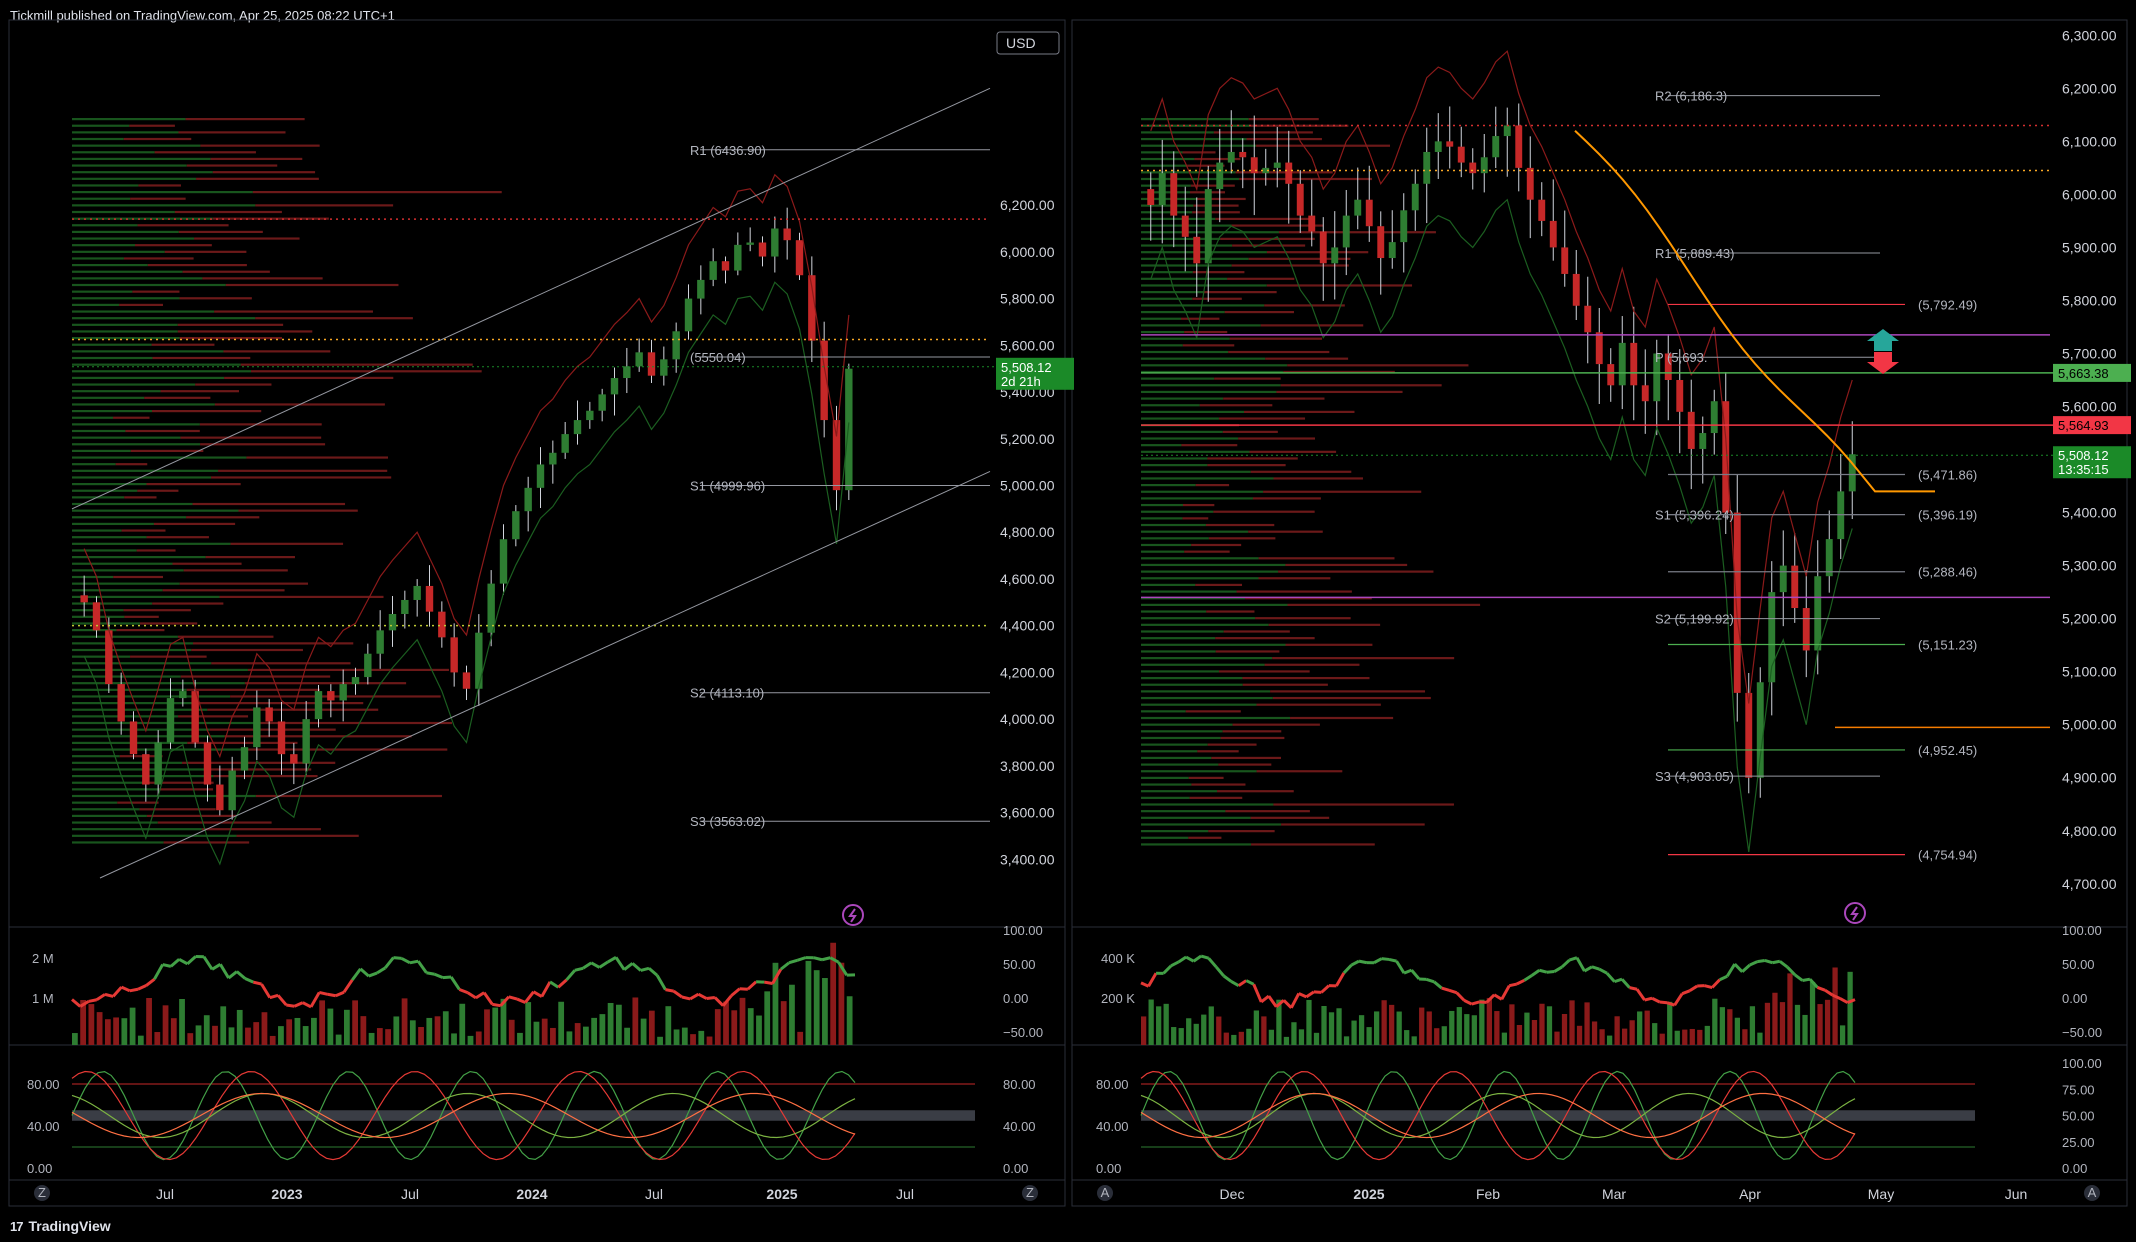 This screenshot has height=1242, width=2136. I want to click on moving-average-line, so click(1754, 311).